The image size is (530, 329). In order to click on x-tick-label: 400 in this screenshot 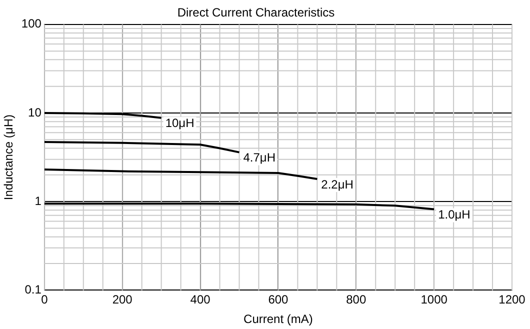, I will do `click(200, 299)`.